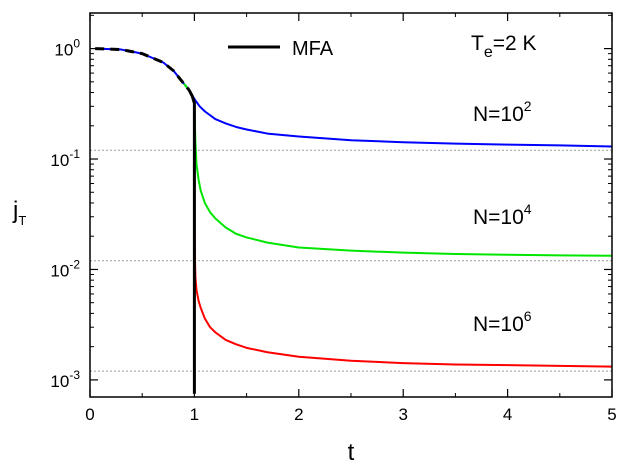 The height and width of the screenshot is (465, 623). What do you see at coordinates (143, 69) in the screenshot?
I see `series-line-mfa-dashed` at bounding box center [143, 69].